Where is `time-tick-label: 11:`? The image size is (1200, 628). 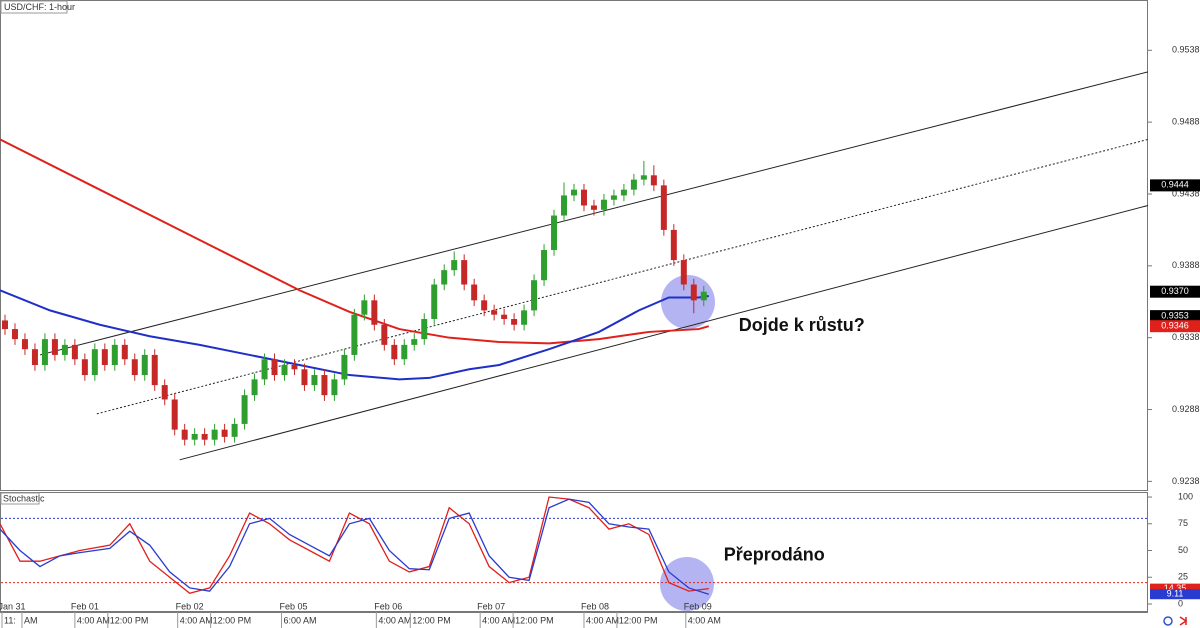
time-tick-label: 11: is located at coordinates (10, 620).